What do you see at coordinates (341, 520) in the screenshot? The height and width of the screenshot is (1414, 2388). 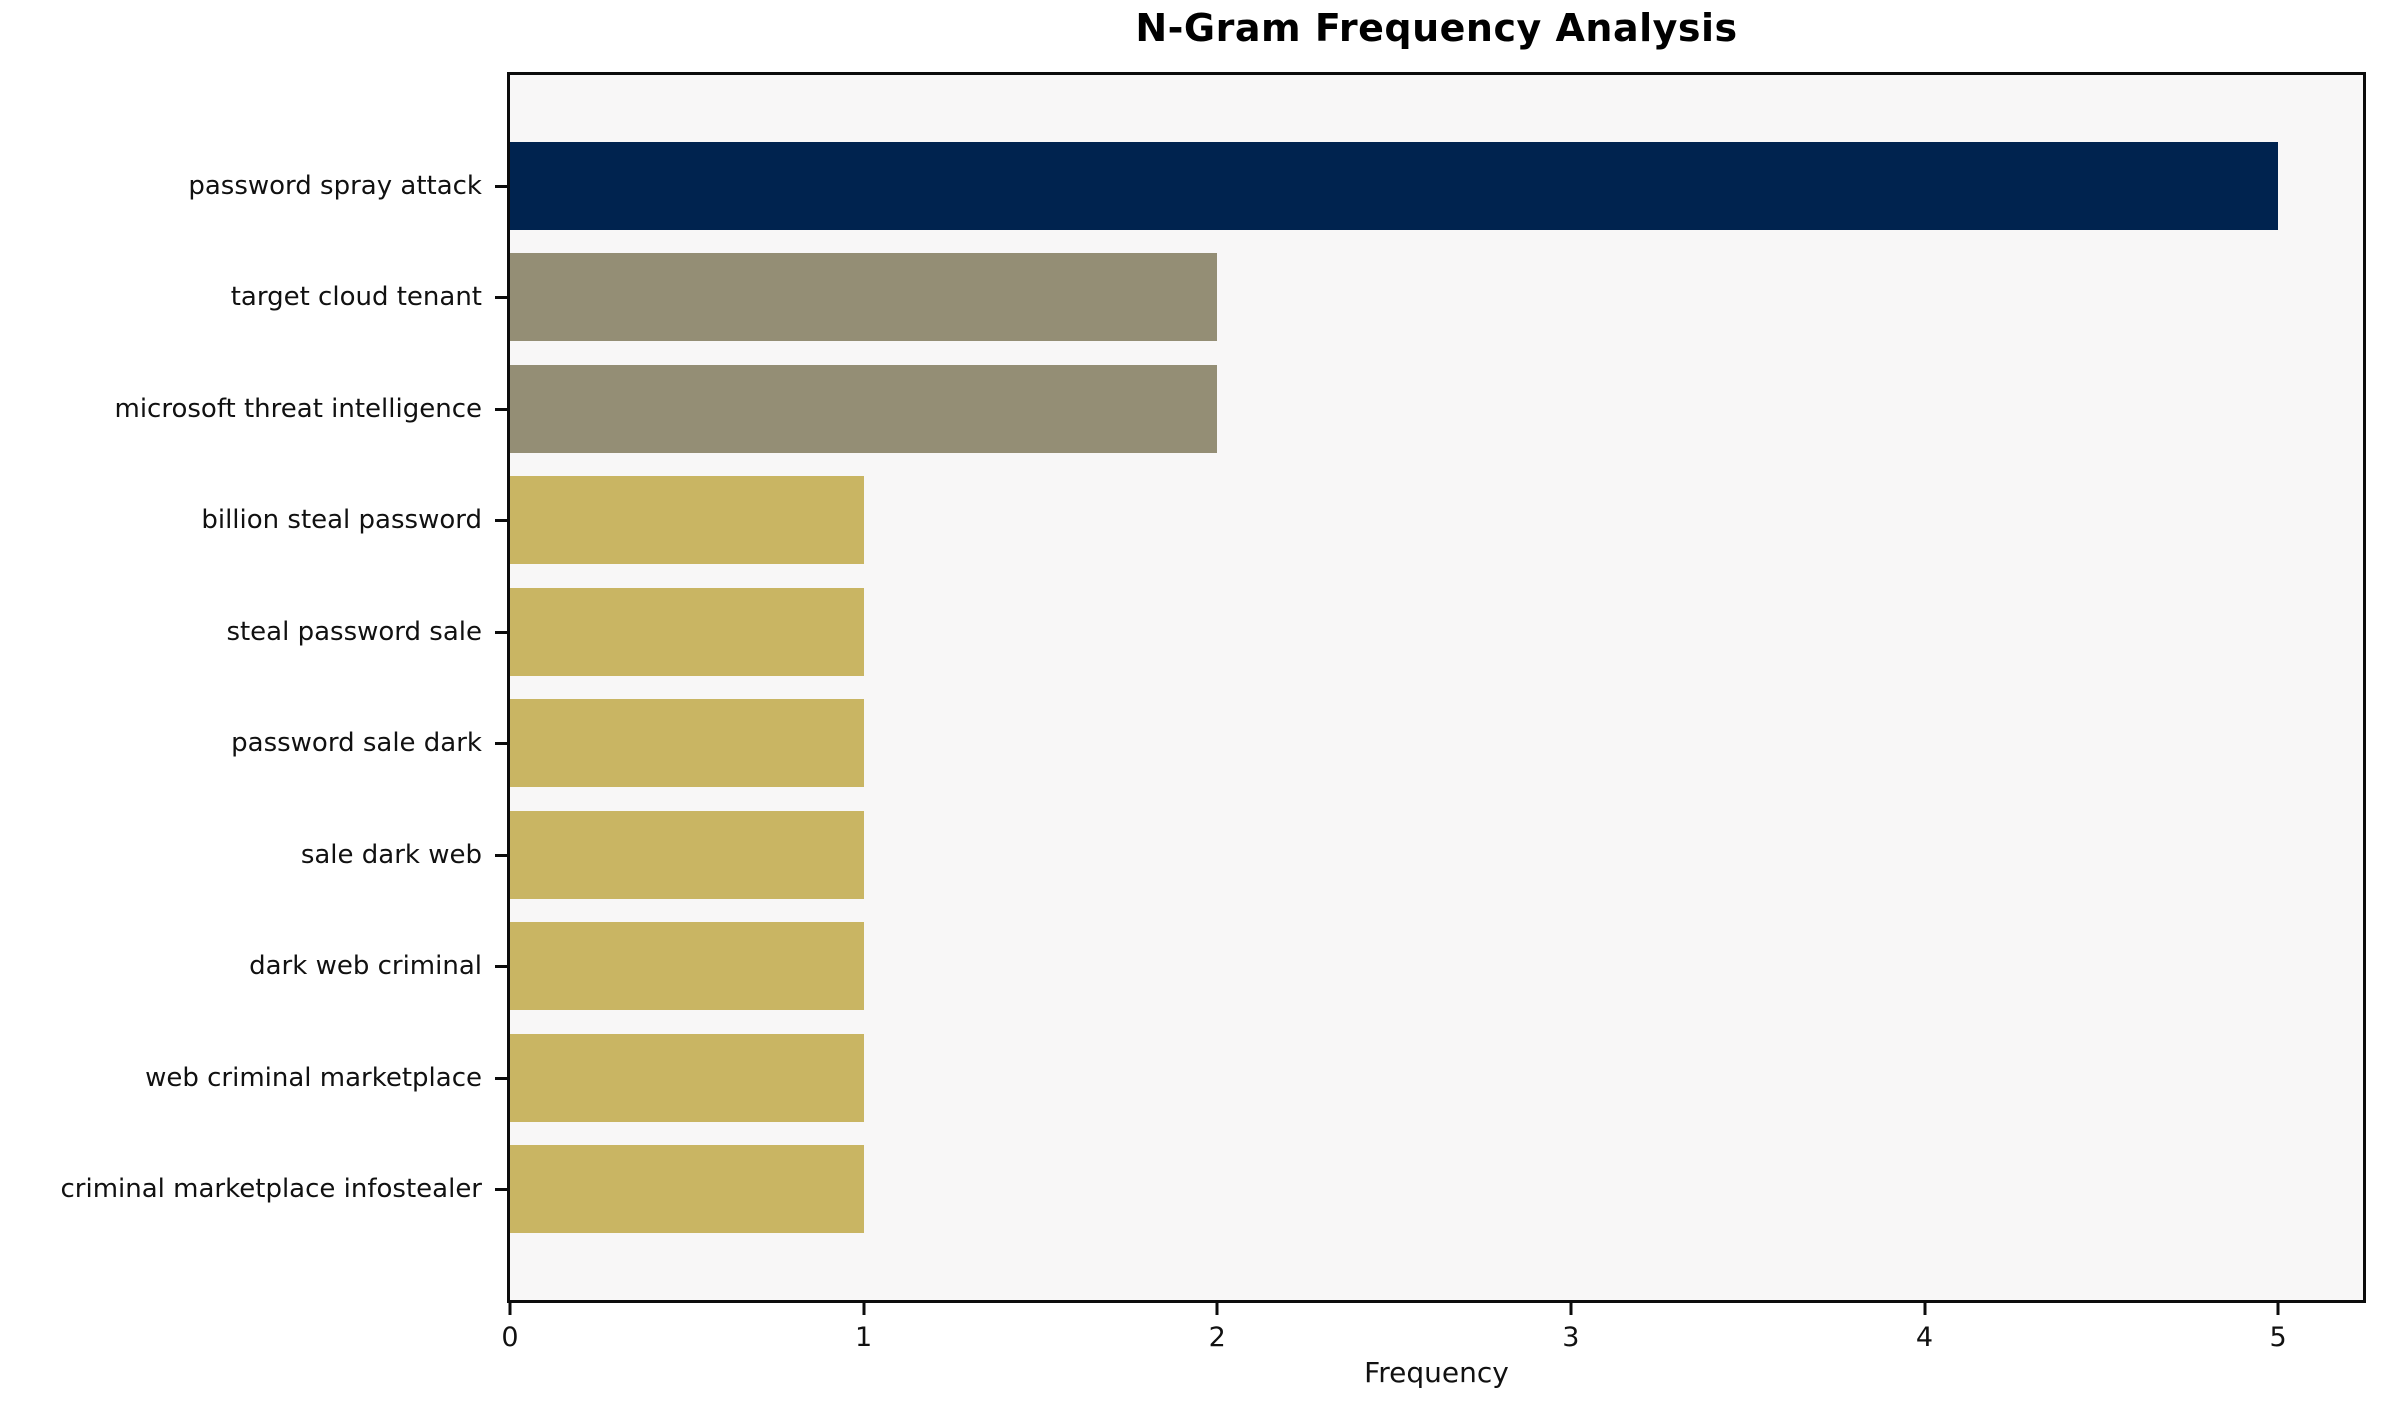 I see `y-tick-label: billion steal password` at bounding box center [341, 520].